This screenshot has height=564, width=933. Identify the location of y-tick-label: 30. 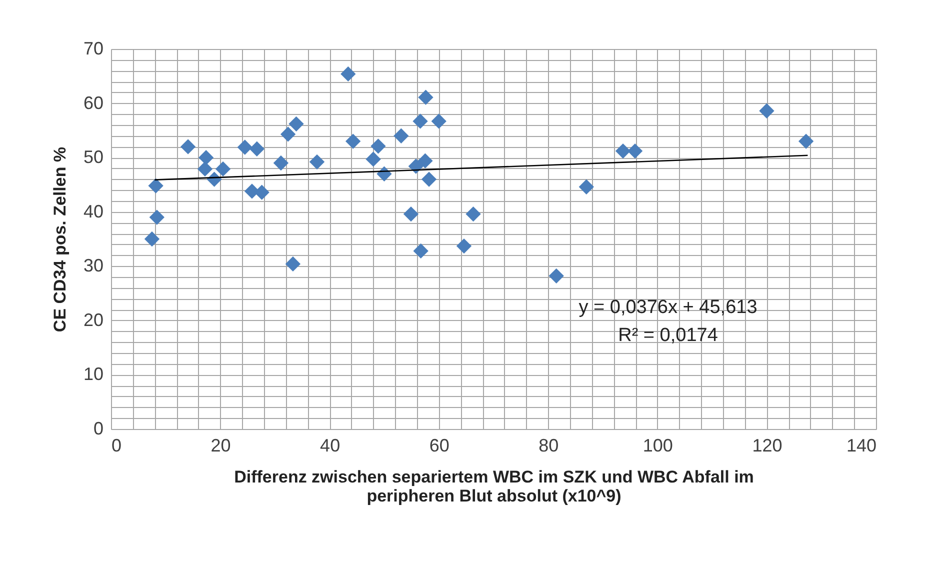
(93, 266).